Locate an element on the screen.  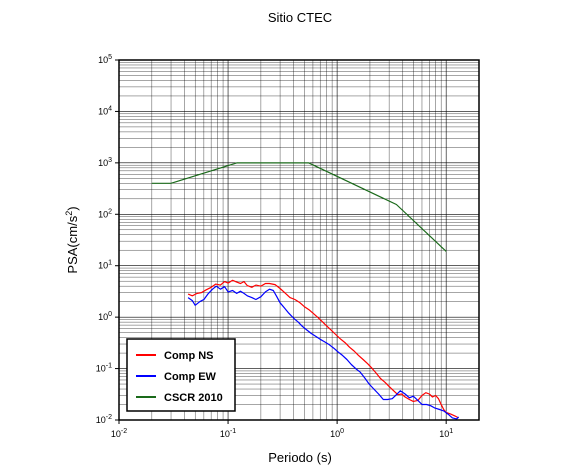
x-tick-label: 10⁻¹ is located at coordinates (228, 433).